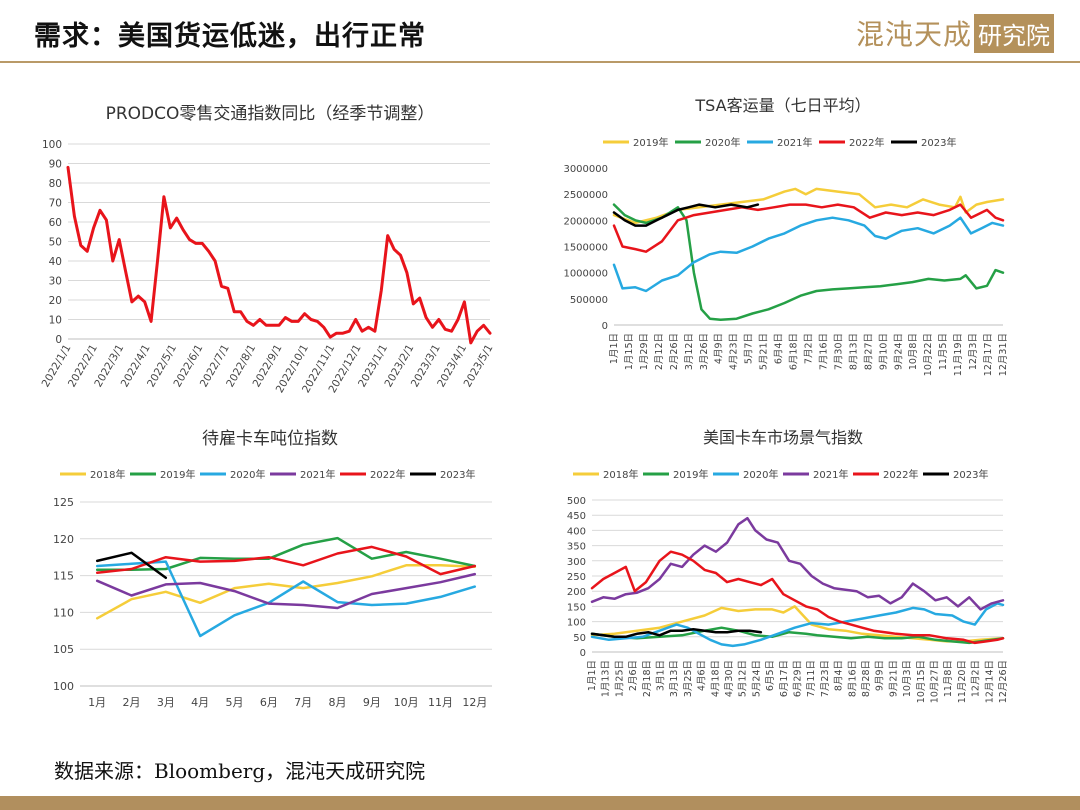  What do you see at coordinates (839, 675) in the screenshot?
I see `x-tick-label: 8月4日` at bounding box center [839, 675].